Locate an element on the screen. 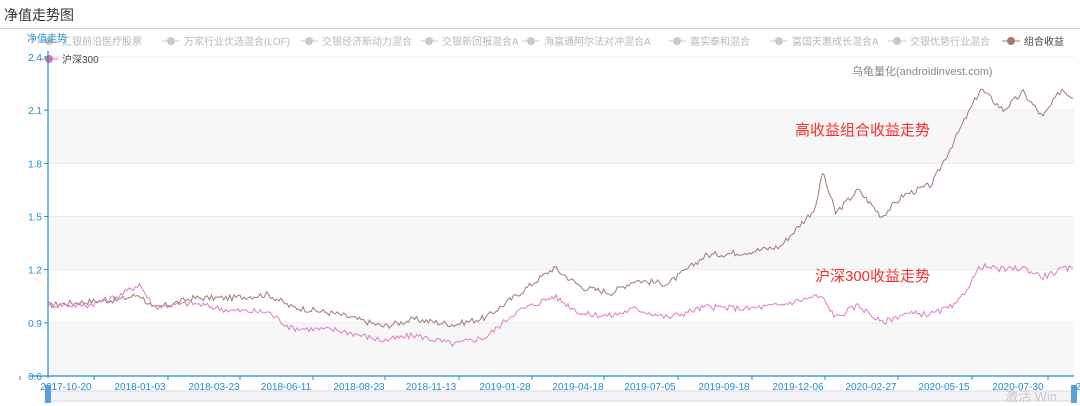 This screenshot has width=1080, height=406. legend-label: 交银新回报混合A is located at coordinates (480, 41).